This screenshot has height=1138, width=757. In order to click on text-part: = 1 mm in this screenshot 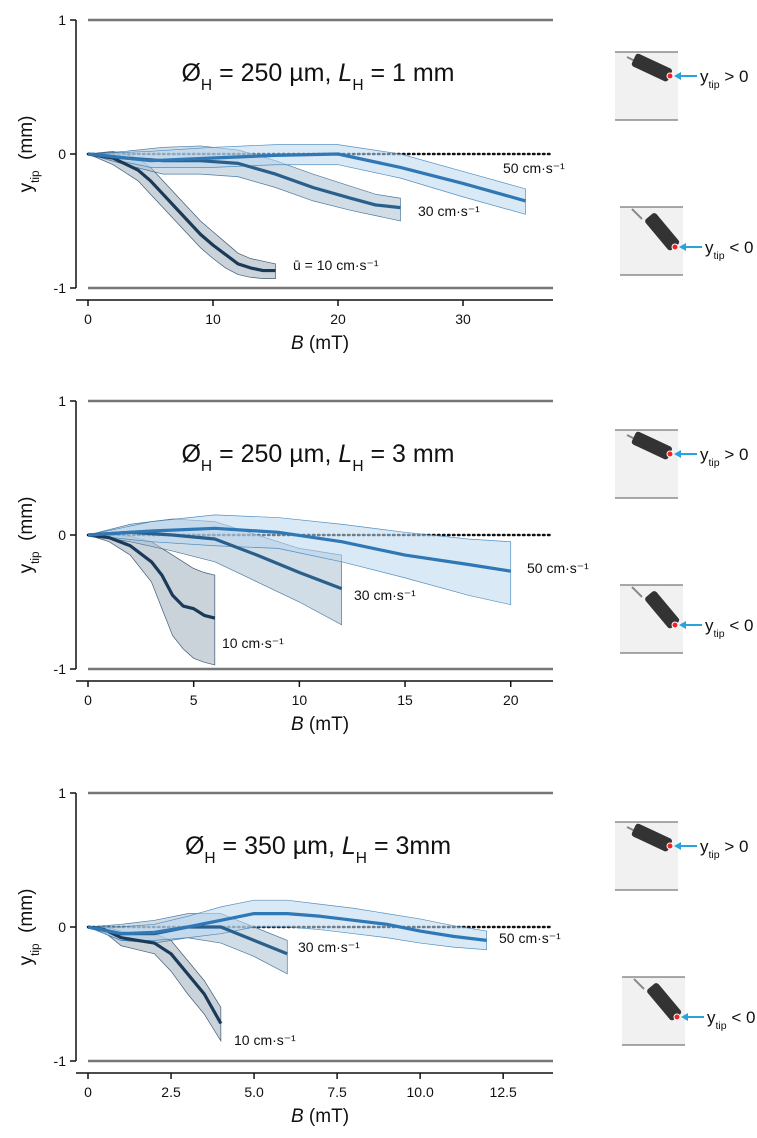, I will do `click(409, 73)`.